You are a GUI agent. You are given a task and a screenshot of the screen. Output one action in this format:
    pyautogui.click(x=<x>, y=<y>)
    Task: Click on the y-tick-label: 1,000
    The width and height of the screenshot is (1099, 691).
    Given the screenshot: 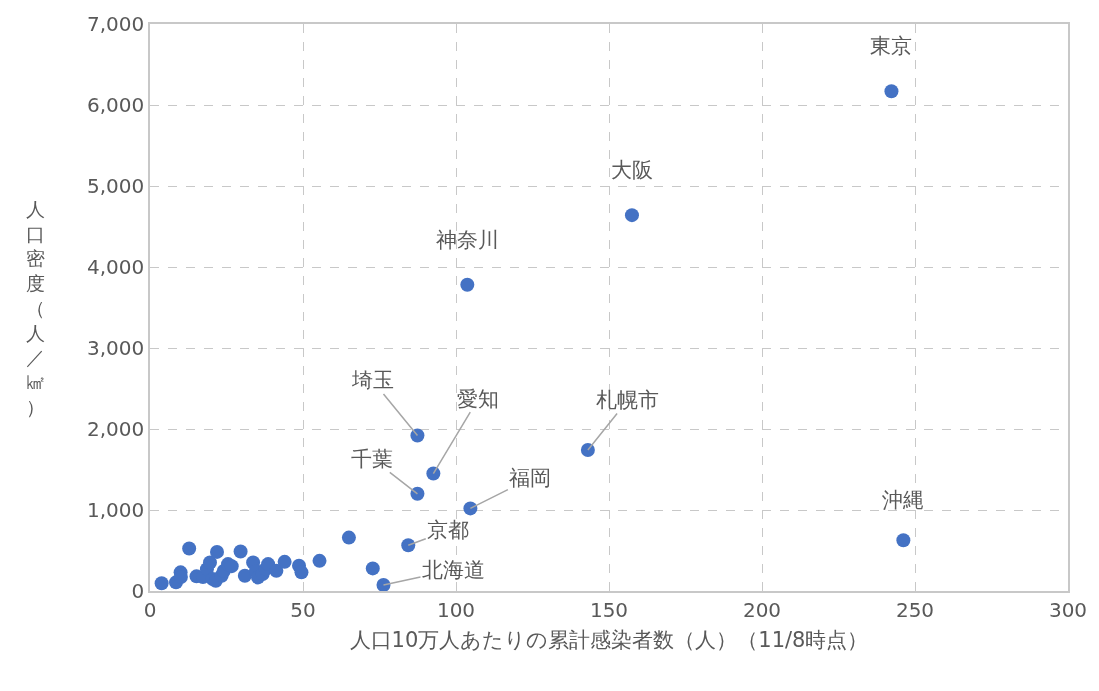 What is the action you would take?
    pyautogui.click(x=115, y=510)
    